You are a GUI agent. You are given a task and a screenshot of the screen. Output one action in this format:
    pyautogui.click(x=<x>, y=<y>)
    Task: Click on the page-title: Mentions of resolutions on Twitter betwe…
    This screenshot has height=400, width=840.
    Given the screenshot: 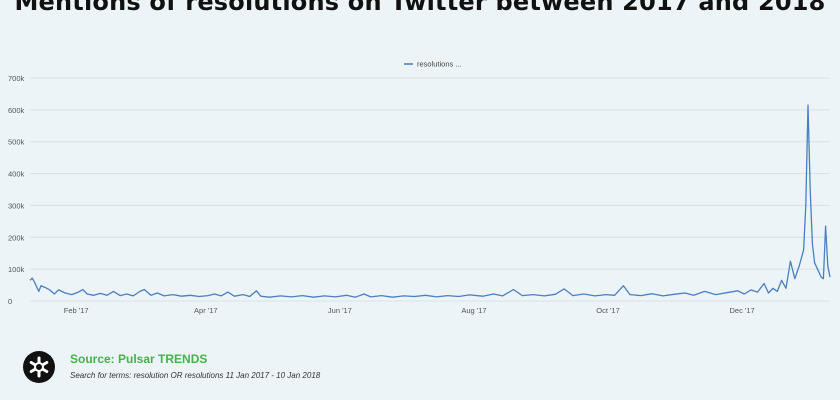 What is the action you would take?
    pyautogui.click(x=420, y=8)
    